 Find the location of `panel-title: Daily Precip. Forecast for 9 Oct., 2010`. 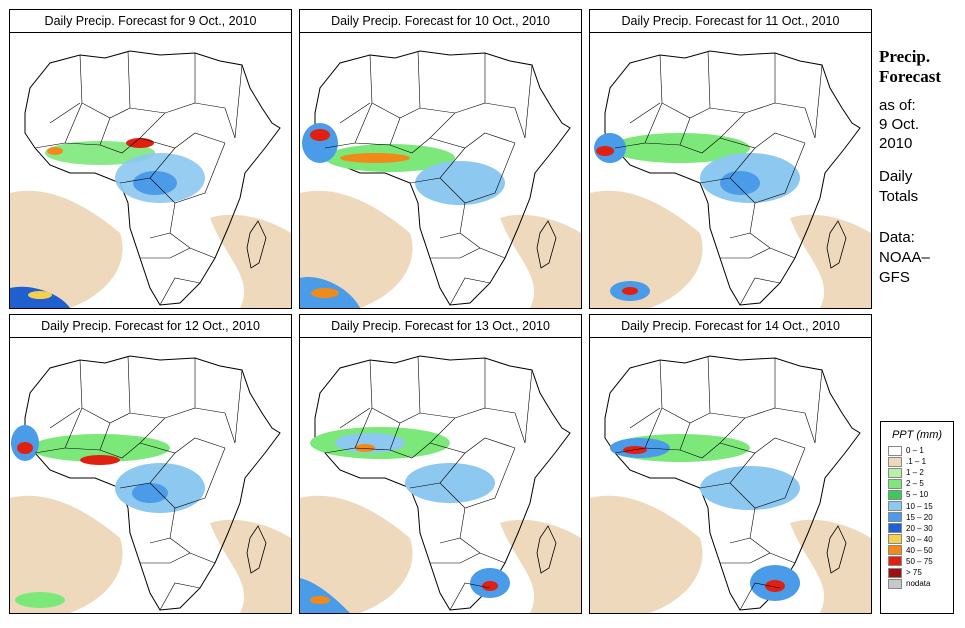

panel-title: Daily Precip. Forecast for 9 Oct., 2010 is located at coordinates (150, 21).